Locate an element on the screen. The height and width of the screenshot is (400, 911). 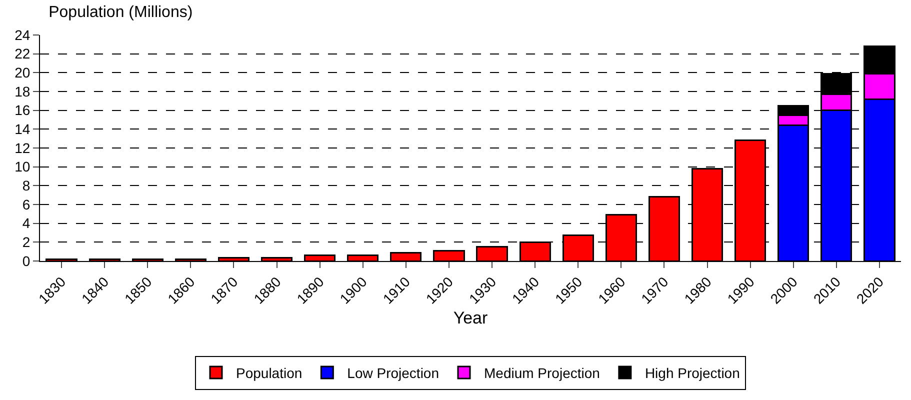
legend-label: Medium Projection is located at coordinates (542, 372).